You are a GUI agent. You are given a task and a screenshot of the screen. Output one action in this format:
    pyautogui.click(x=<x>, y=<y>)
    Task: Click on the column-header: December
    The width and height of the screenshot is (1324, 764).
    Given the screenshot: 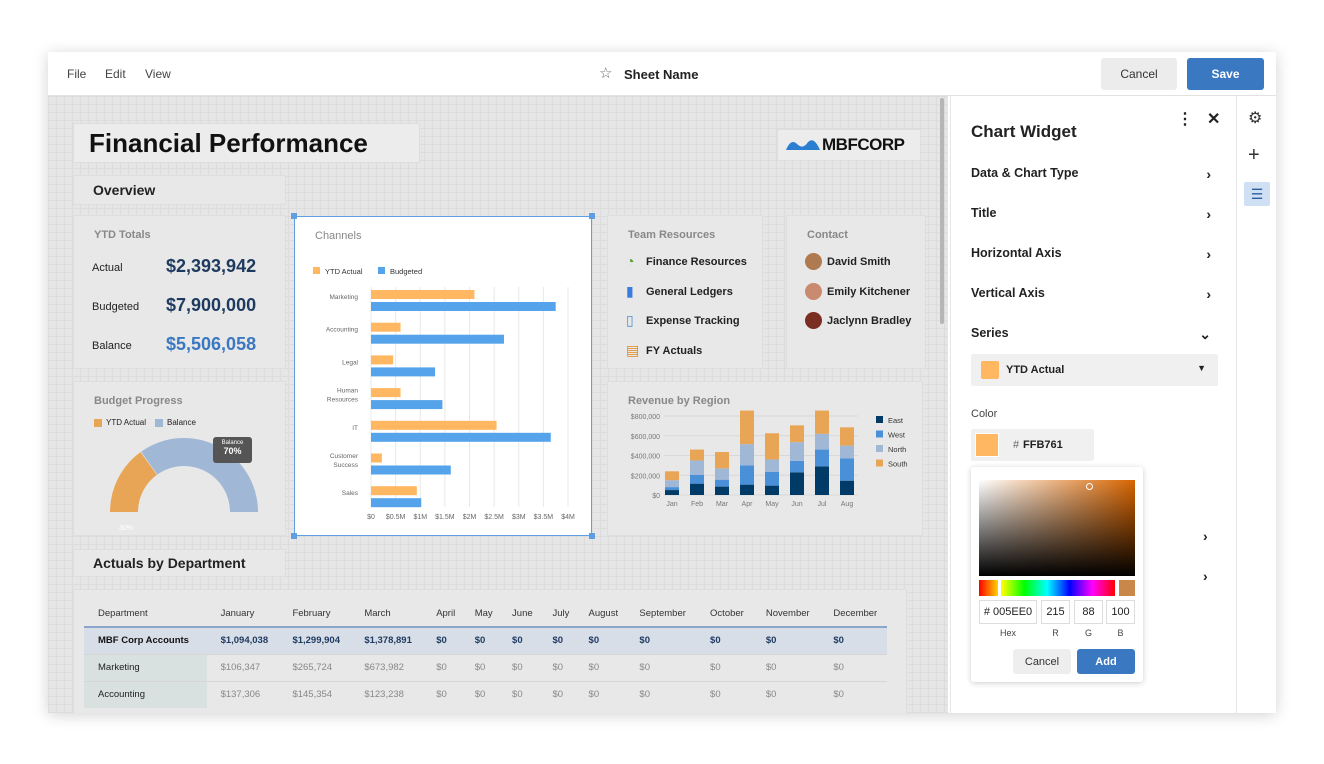 What is the action you would take?
    pyautogui.click(x=855, y=613)
    